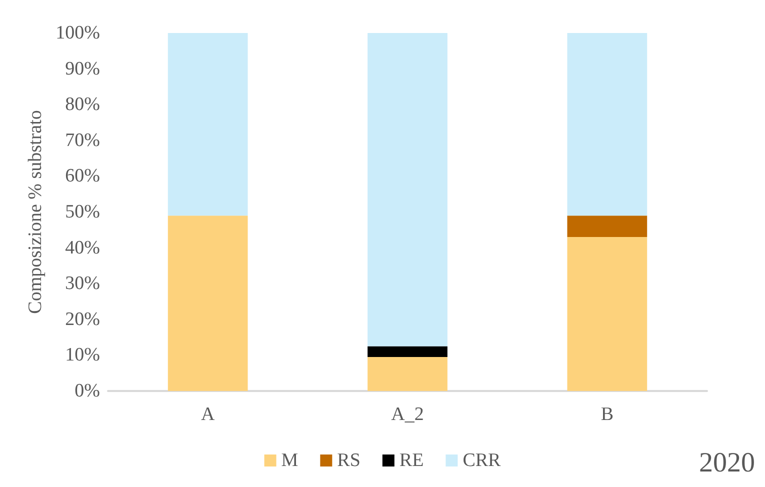 Image resolution: width=765 pixels, height=487 pixels. What do you see at coordinates (289, 460) in the screenshot?
I see `legend-label: M` at bounding box center [289, 460].